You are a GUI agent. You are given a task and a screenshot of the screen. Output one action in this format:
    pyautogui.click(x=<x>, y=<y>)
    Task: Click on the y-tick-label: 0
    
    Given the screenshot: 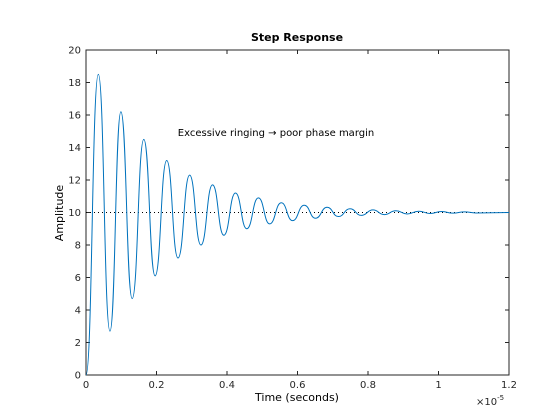 What is the action you would take?
    pyautogui.click(x=78, y=376)
    